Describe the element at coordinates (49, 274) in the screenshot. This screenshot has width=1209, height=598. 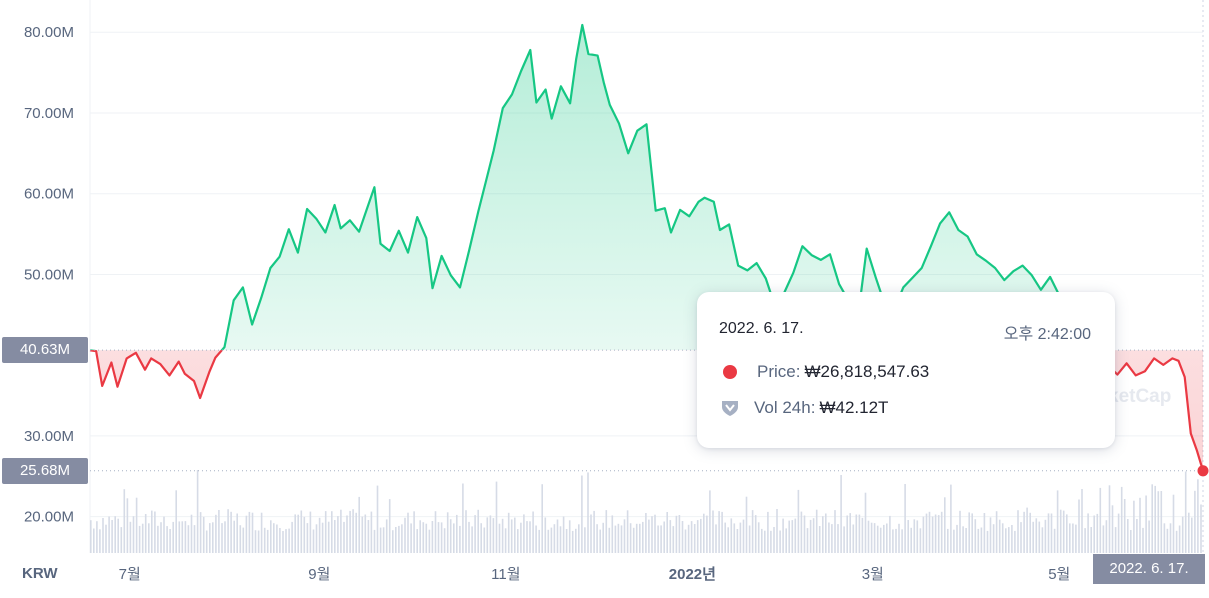
I see `y-tick-label: 50.00M` at that location.